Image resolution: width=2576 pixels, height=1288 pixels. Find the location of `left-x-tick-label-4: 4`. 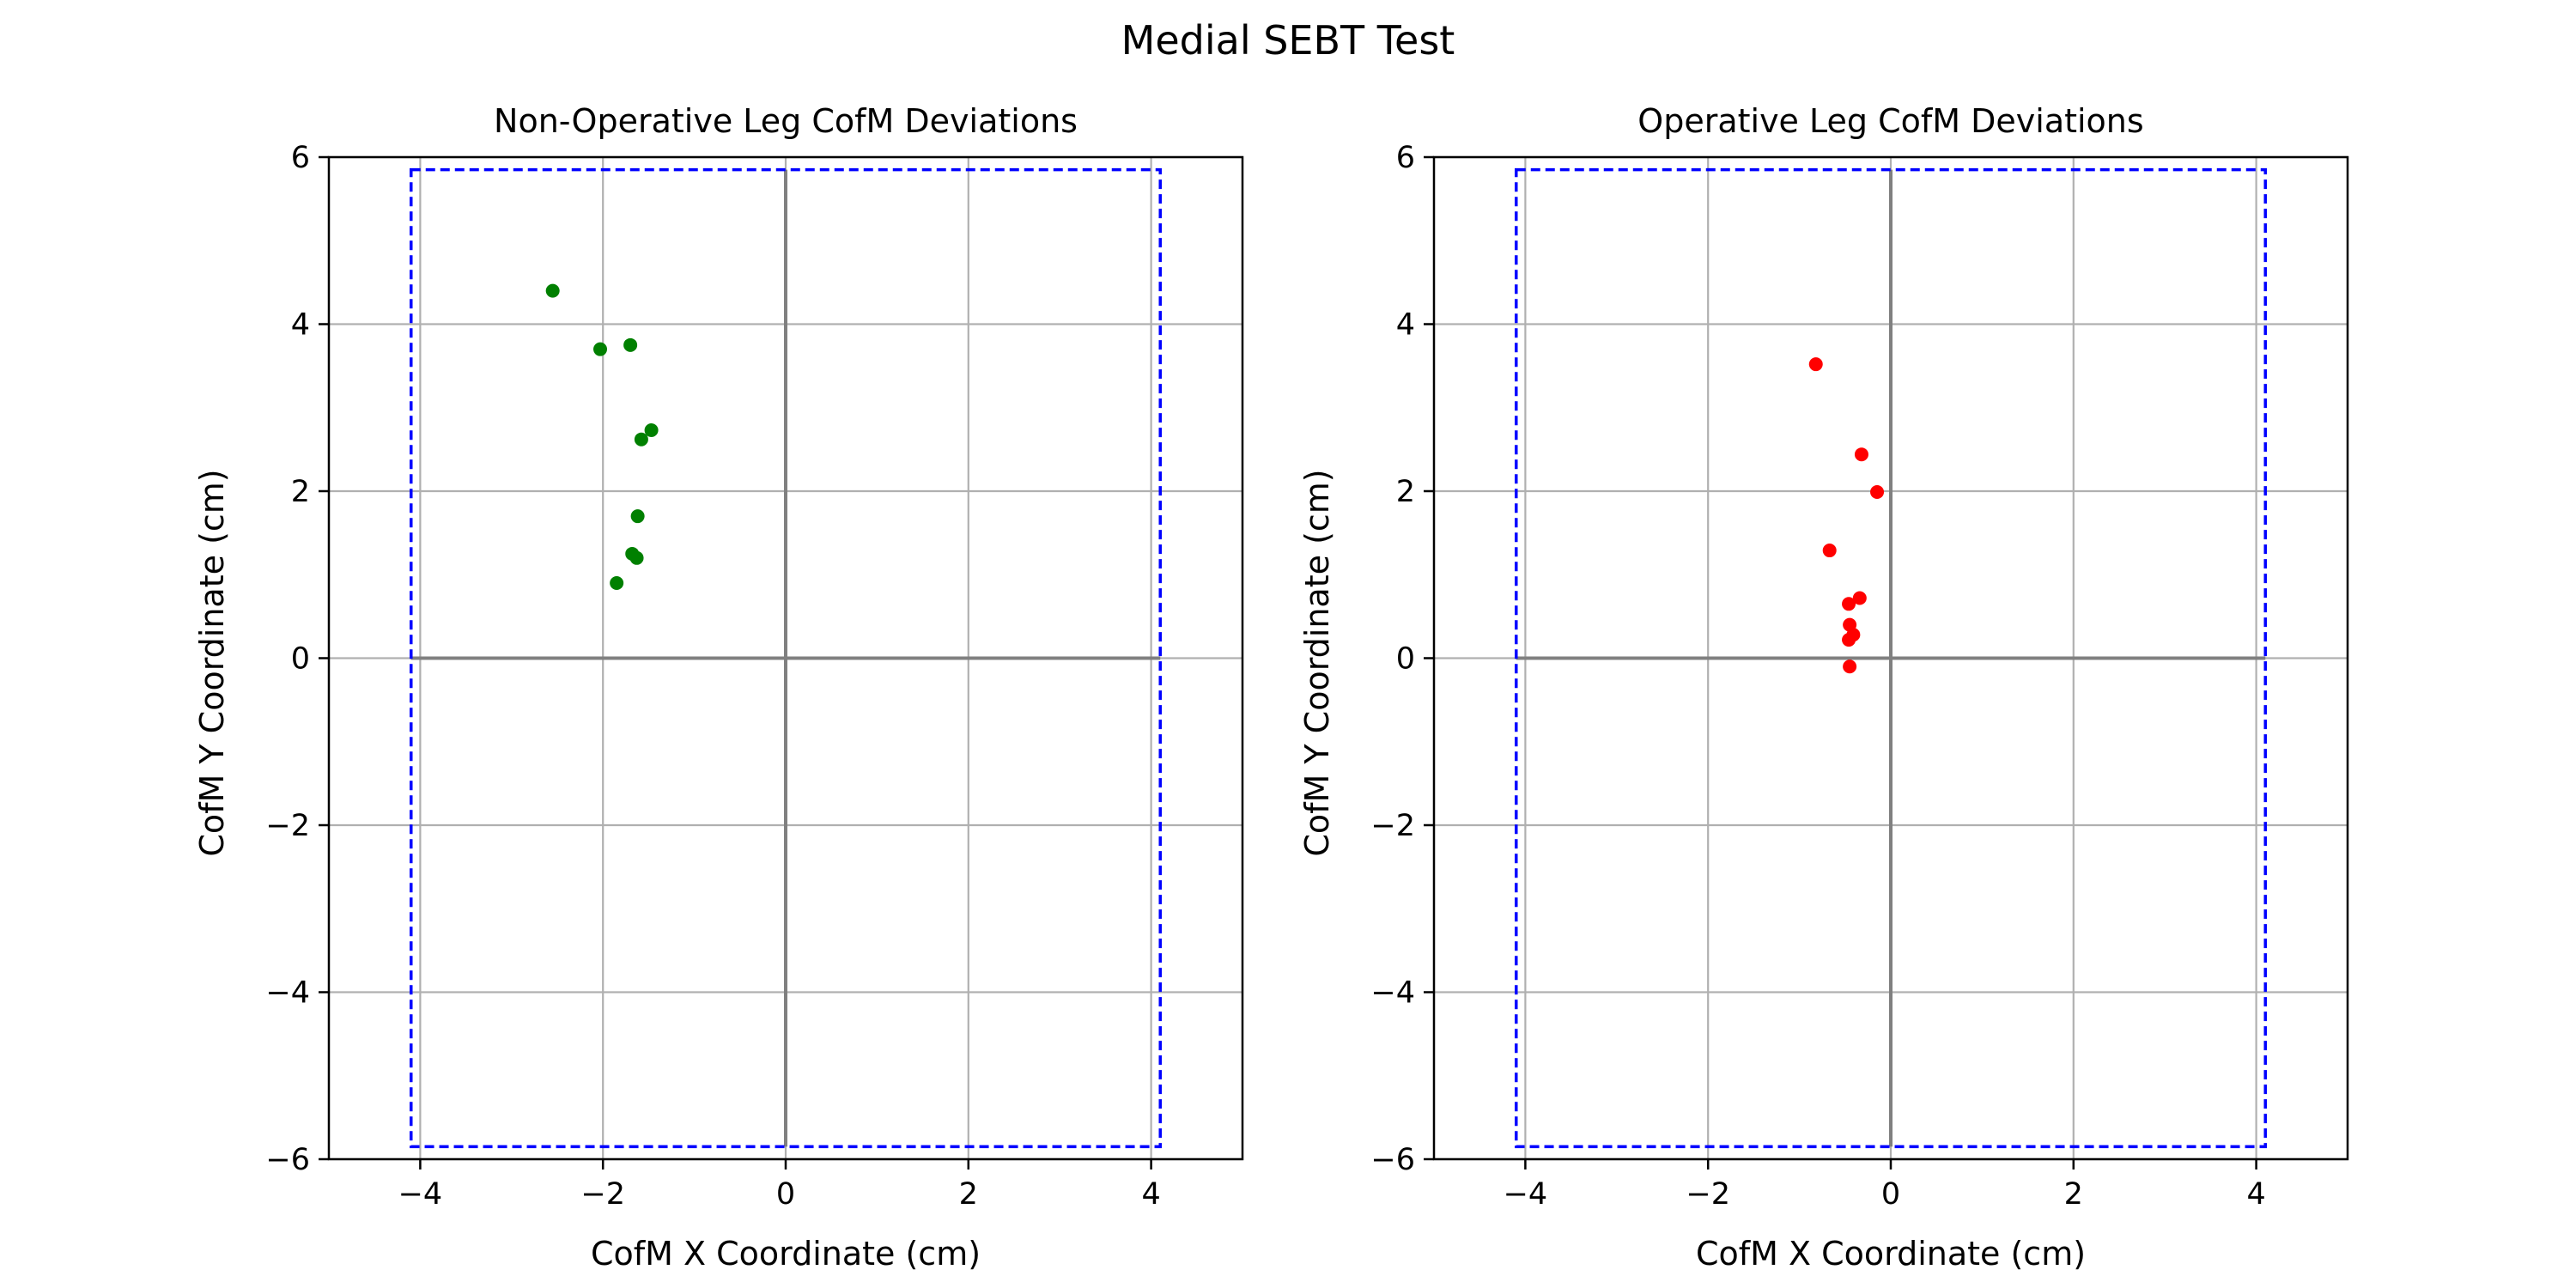

left-x-tick-label-4: 4 is located at coordinates (1151, 1195).